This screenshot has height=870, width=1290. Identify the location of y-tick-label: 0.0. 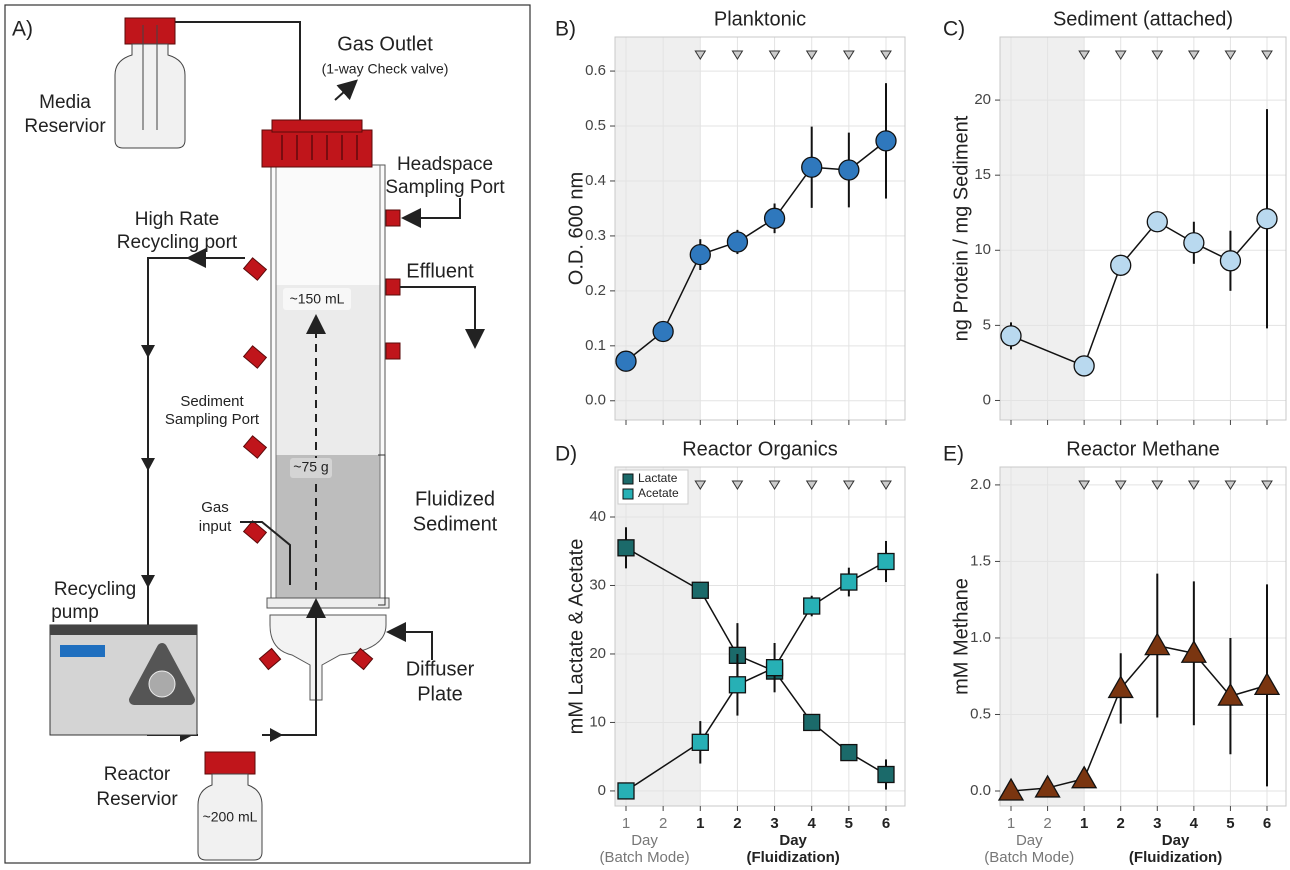
(595, 400).